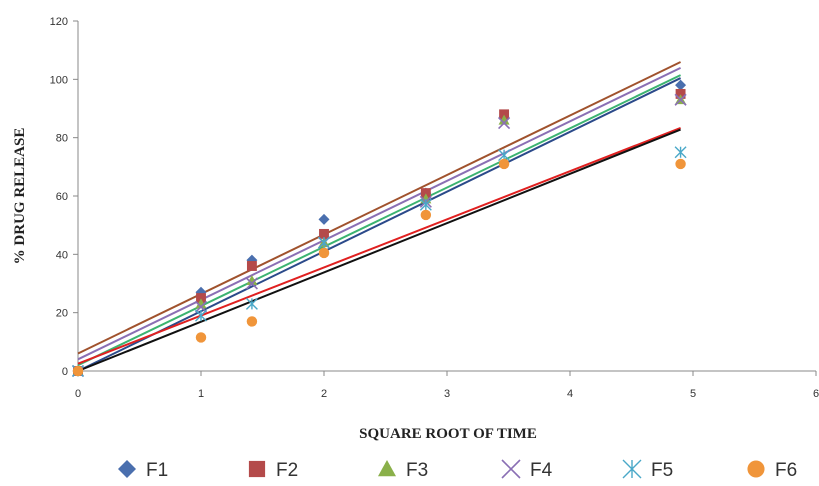  Describe the element at coordinates (457, 470) in the screenshot. I see `legend: F1 F2 F3 F4 F5 F6` at that location.